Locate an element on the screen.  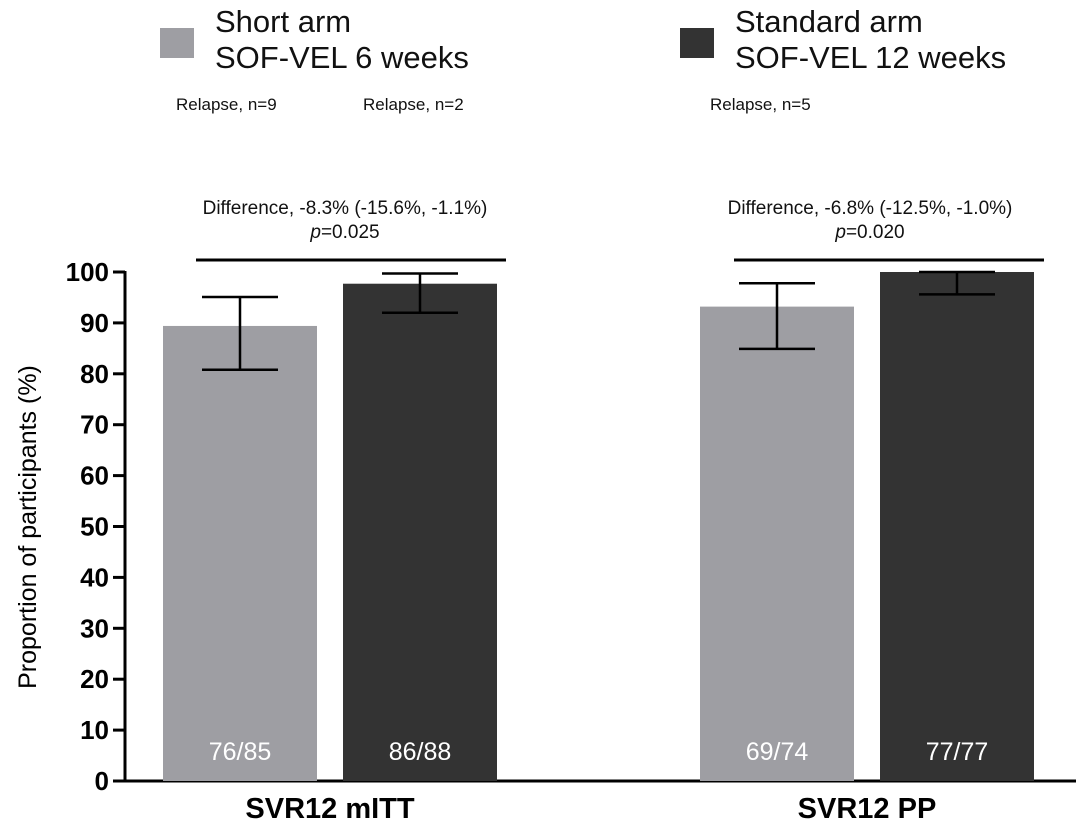
relapse-note-short-pp: Relapse, n=5 is located at coordinates (760, 104).